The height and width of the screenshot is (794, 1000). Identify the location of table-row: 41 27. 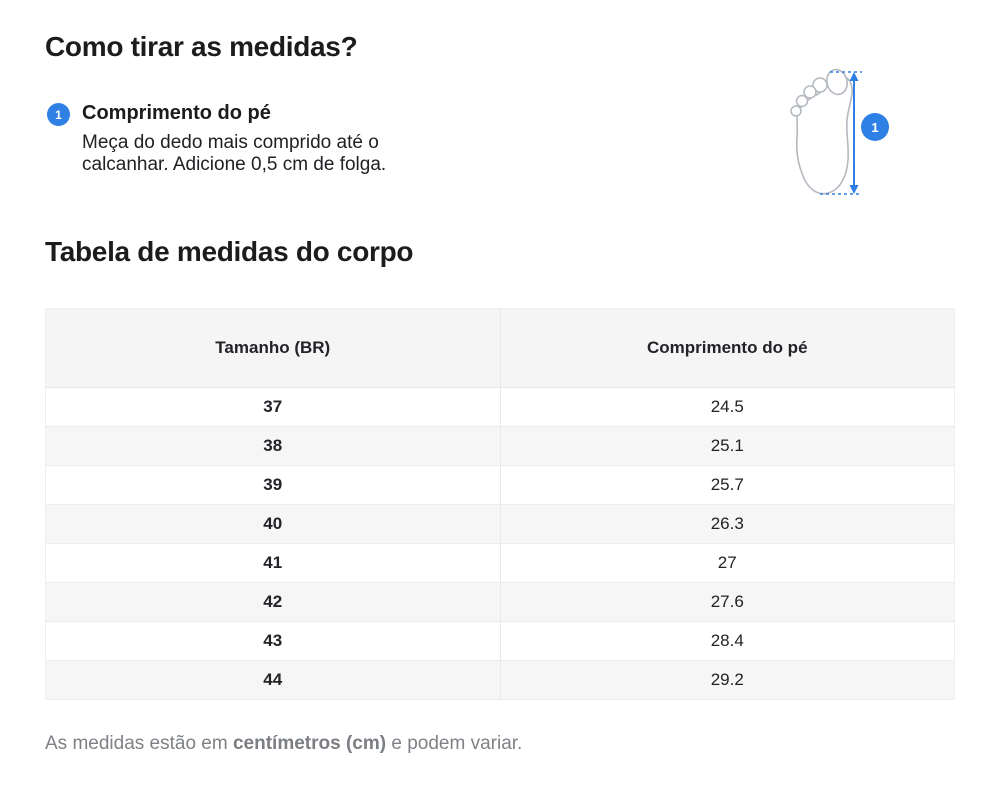
(500, 563).